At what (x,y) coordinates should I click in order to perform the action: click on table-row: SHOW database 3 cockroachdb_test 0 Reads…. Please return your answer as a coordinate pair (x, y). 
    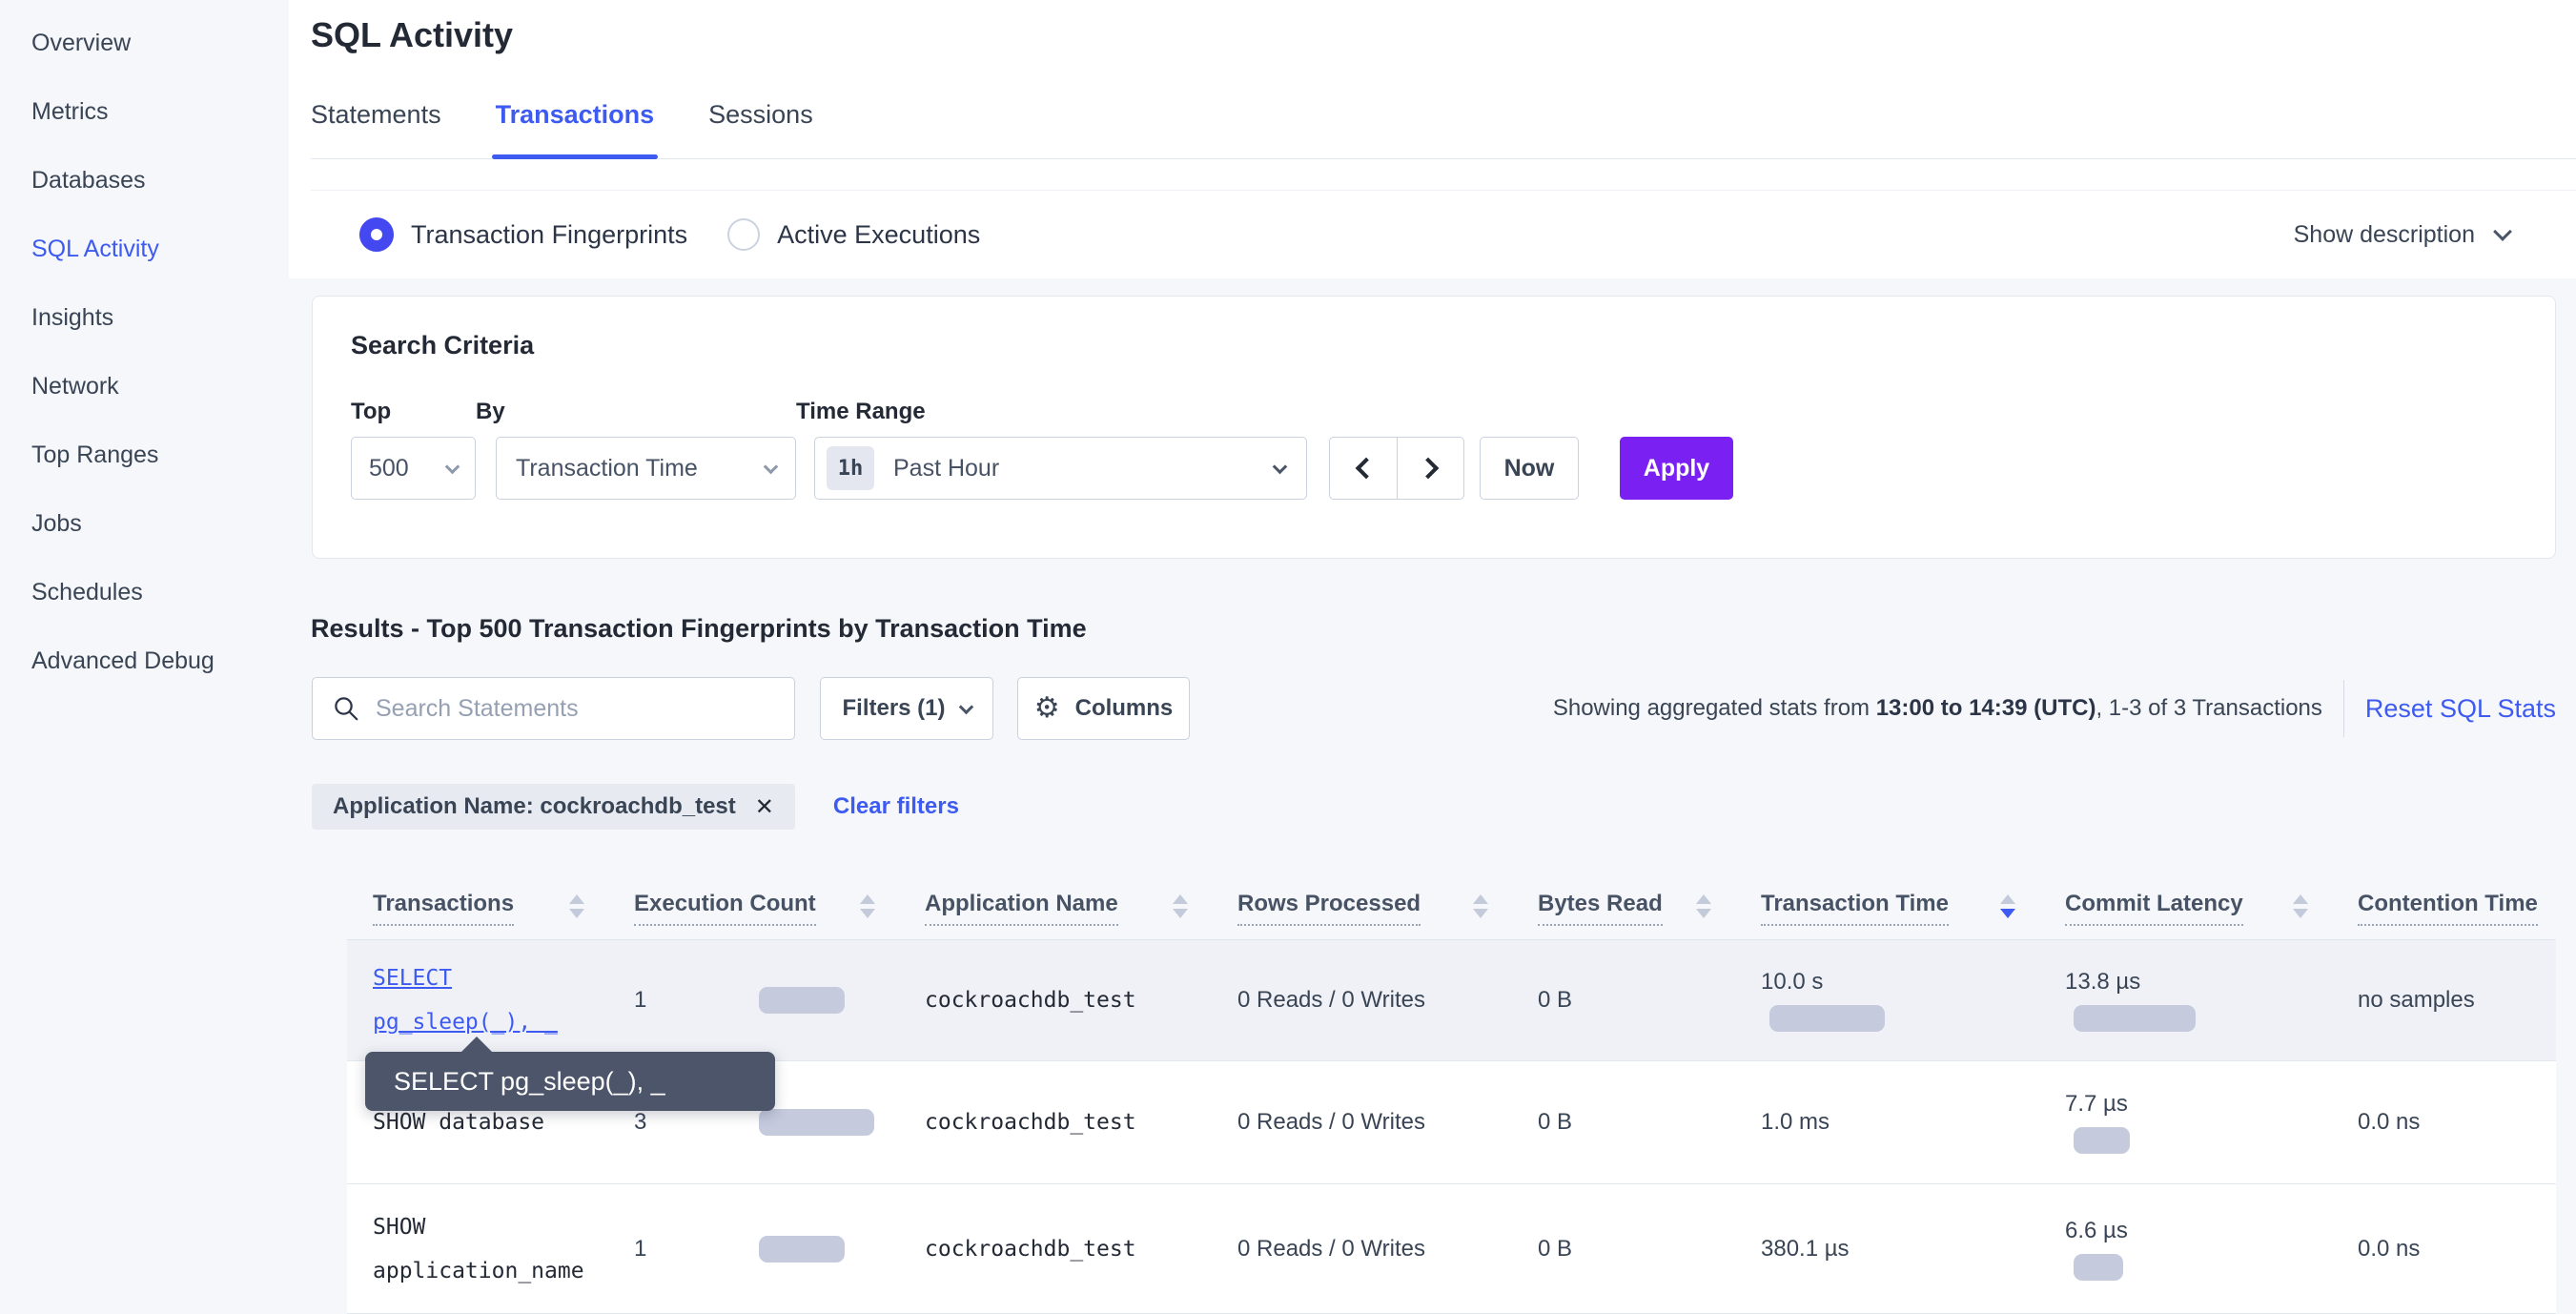
    Looking at the image, I should click on (1451, 1122).